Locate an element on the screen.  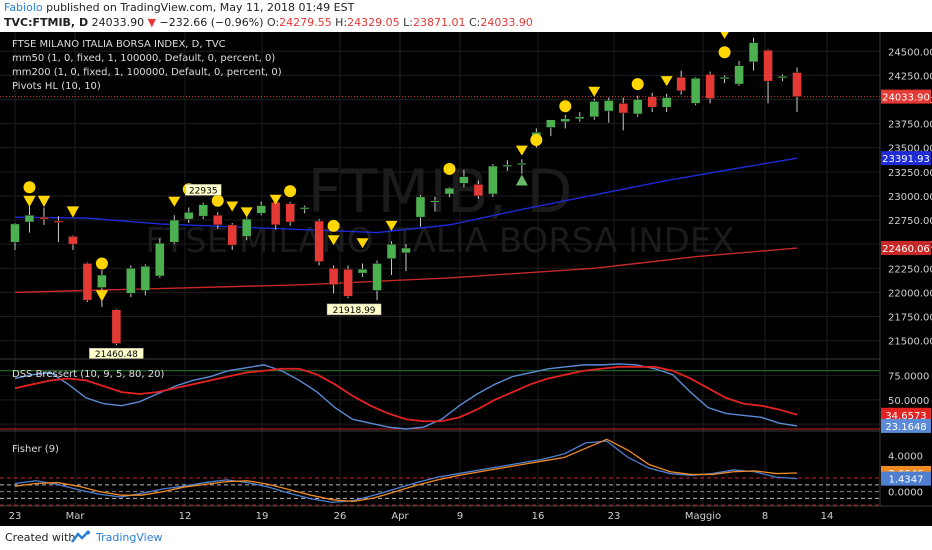
close-value: 24033.90 is located at coordinates (506, 22).